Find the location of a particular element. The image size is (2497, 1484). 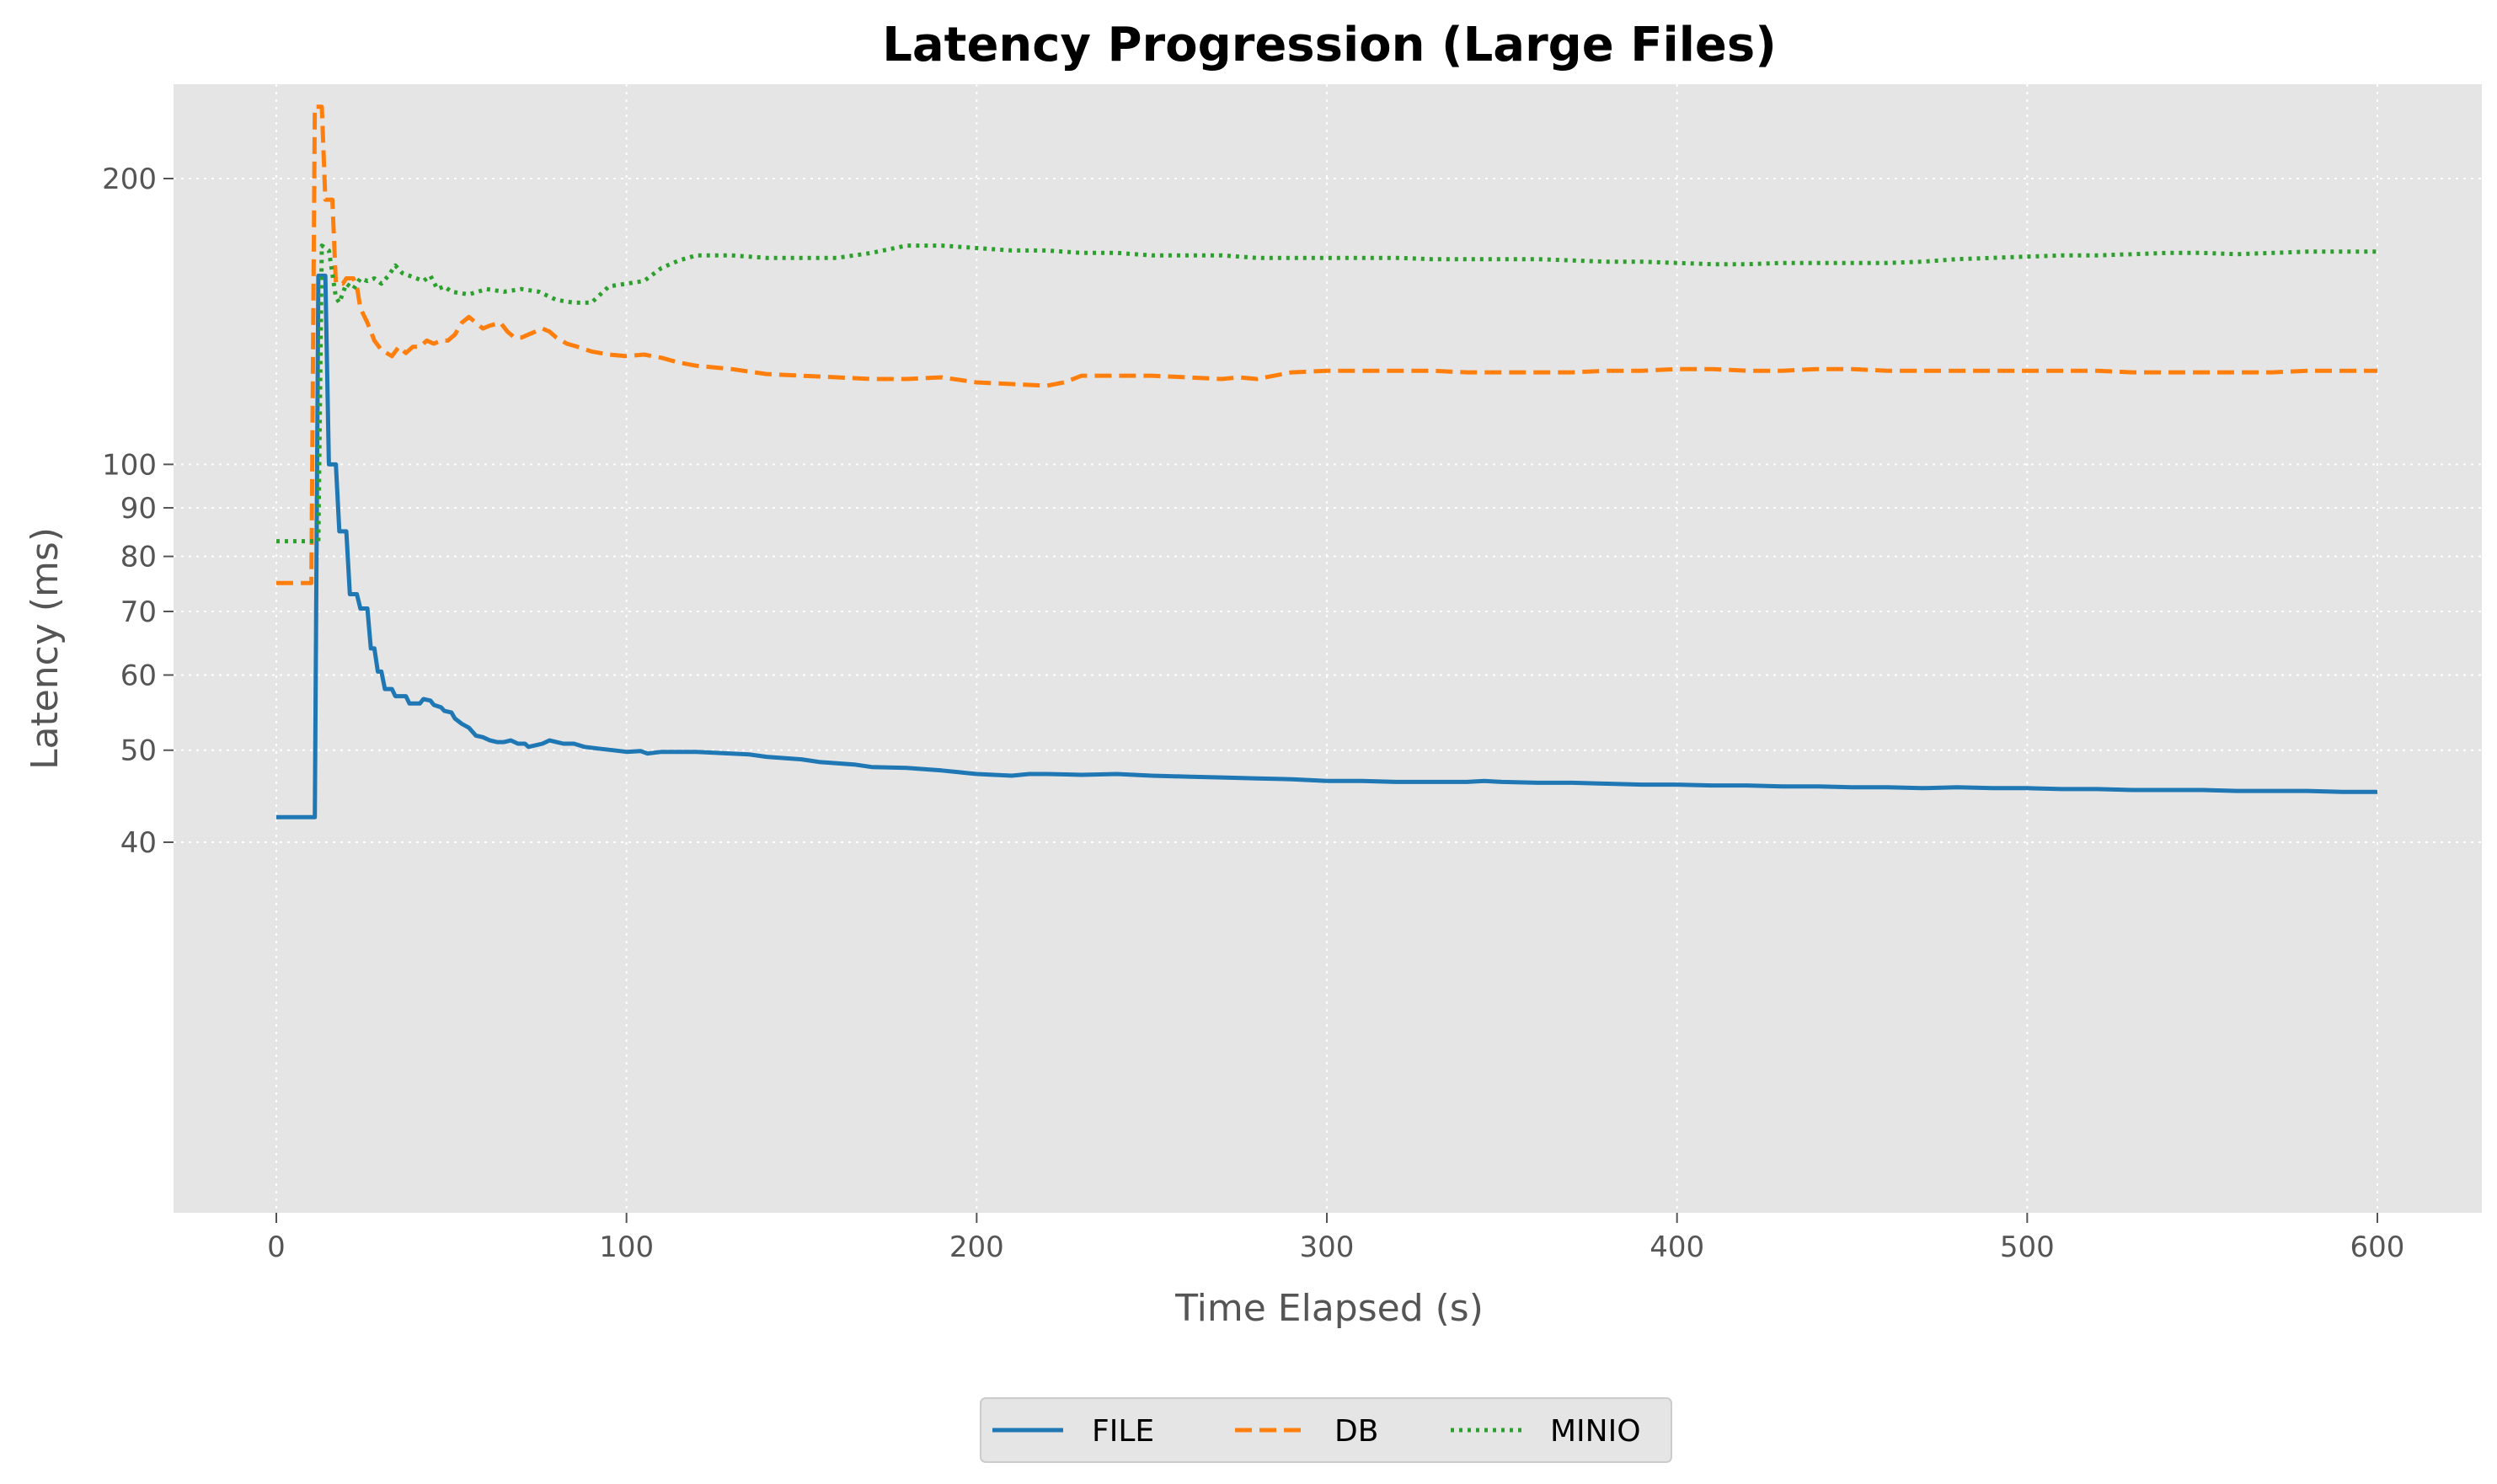

y-tick-label: 200 is located at coordinates (129, 180).